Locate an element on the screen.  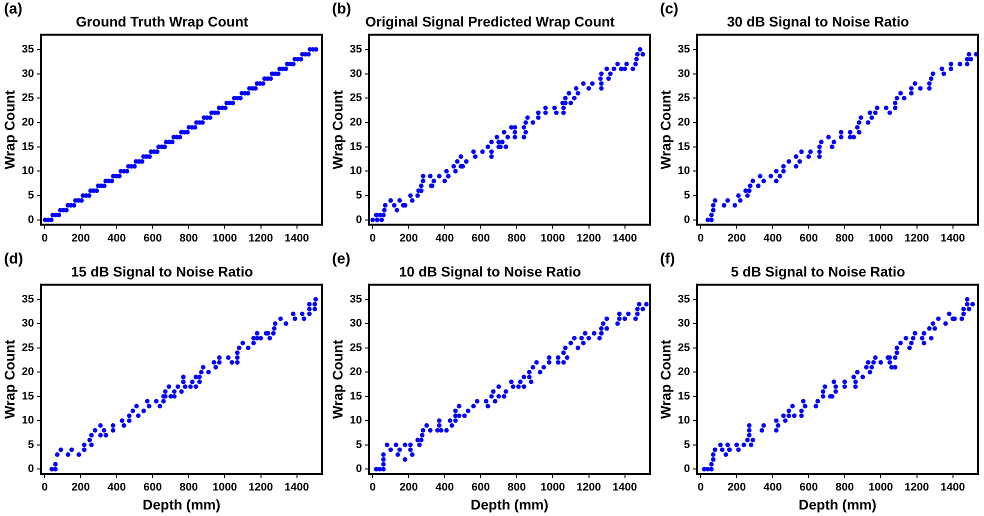
text: (b) is located at coordinates (342, 9).